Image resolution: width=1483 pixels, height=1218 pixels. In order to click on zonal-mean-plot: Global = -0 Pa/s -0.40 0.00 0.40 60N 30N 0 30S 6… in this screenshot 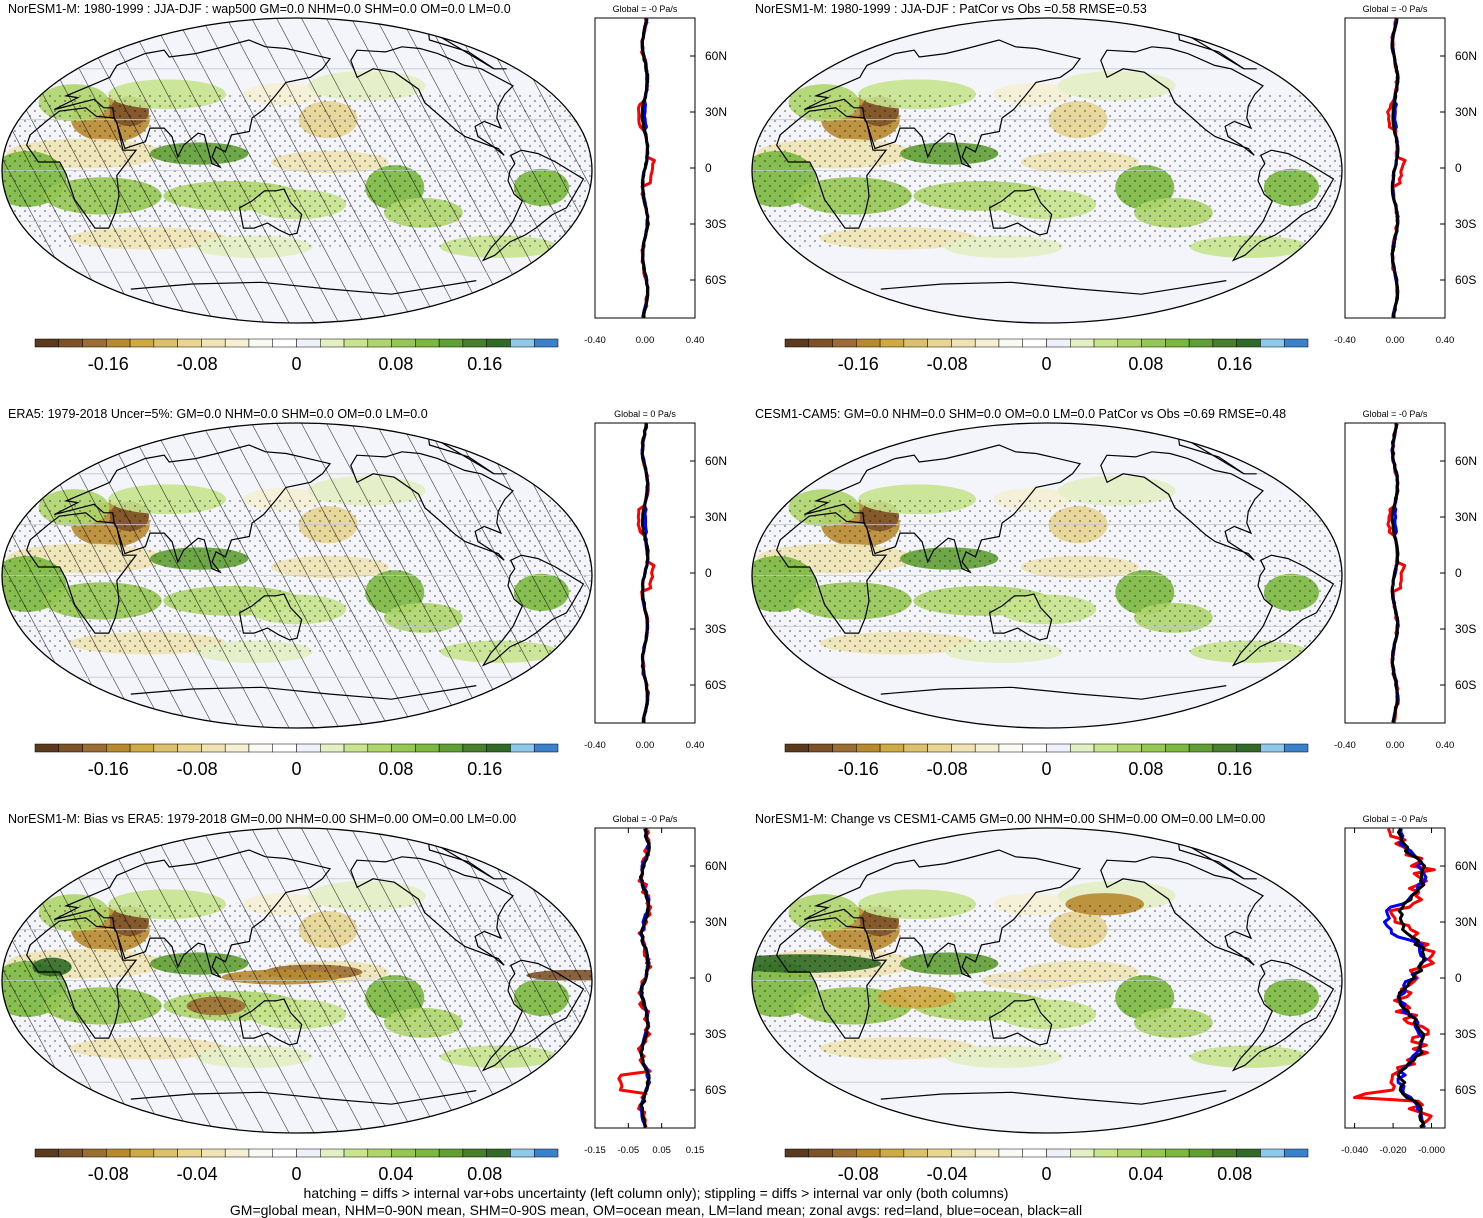, I will do `click(1405, 580)`.